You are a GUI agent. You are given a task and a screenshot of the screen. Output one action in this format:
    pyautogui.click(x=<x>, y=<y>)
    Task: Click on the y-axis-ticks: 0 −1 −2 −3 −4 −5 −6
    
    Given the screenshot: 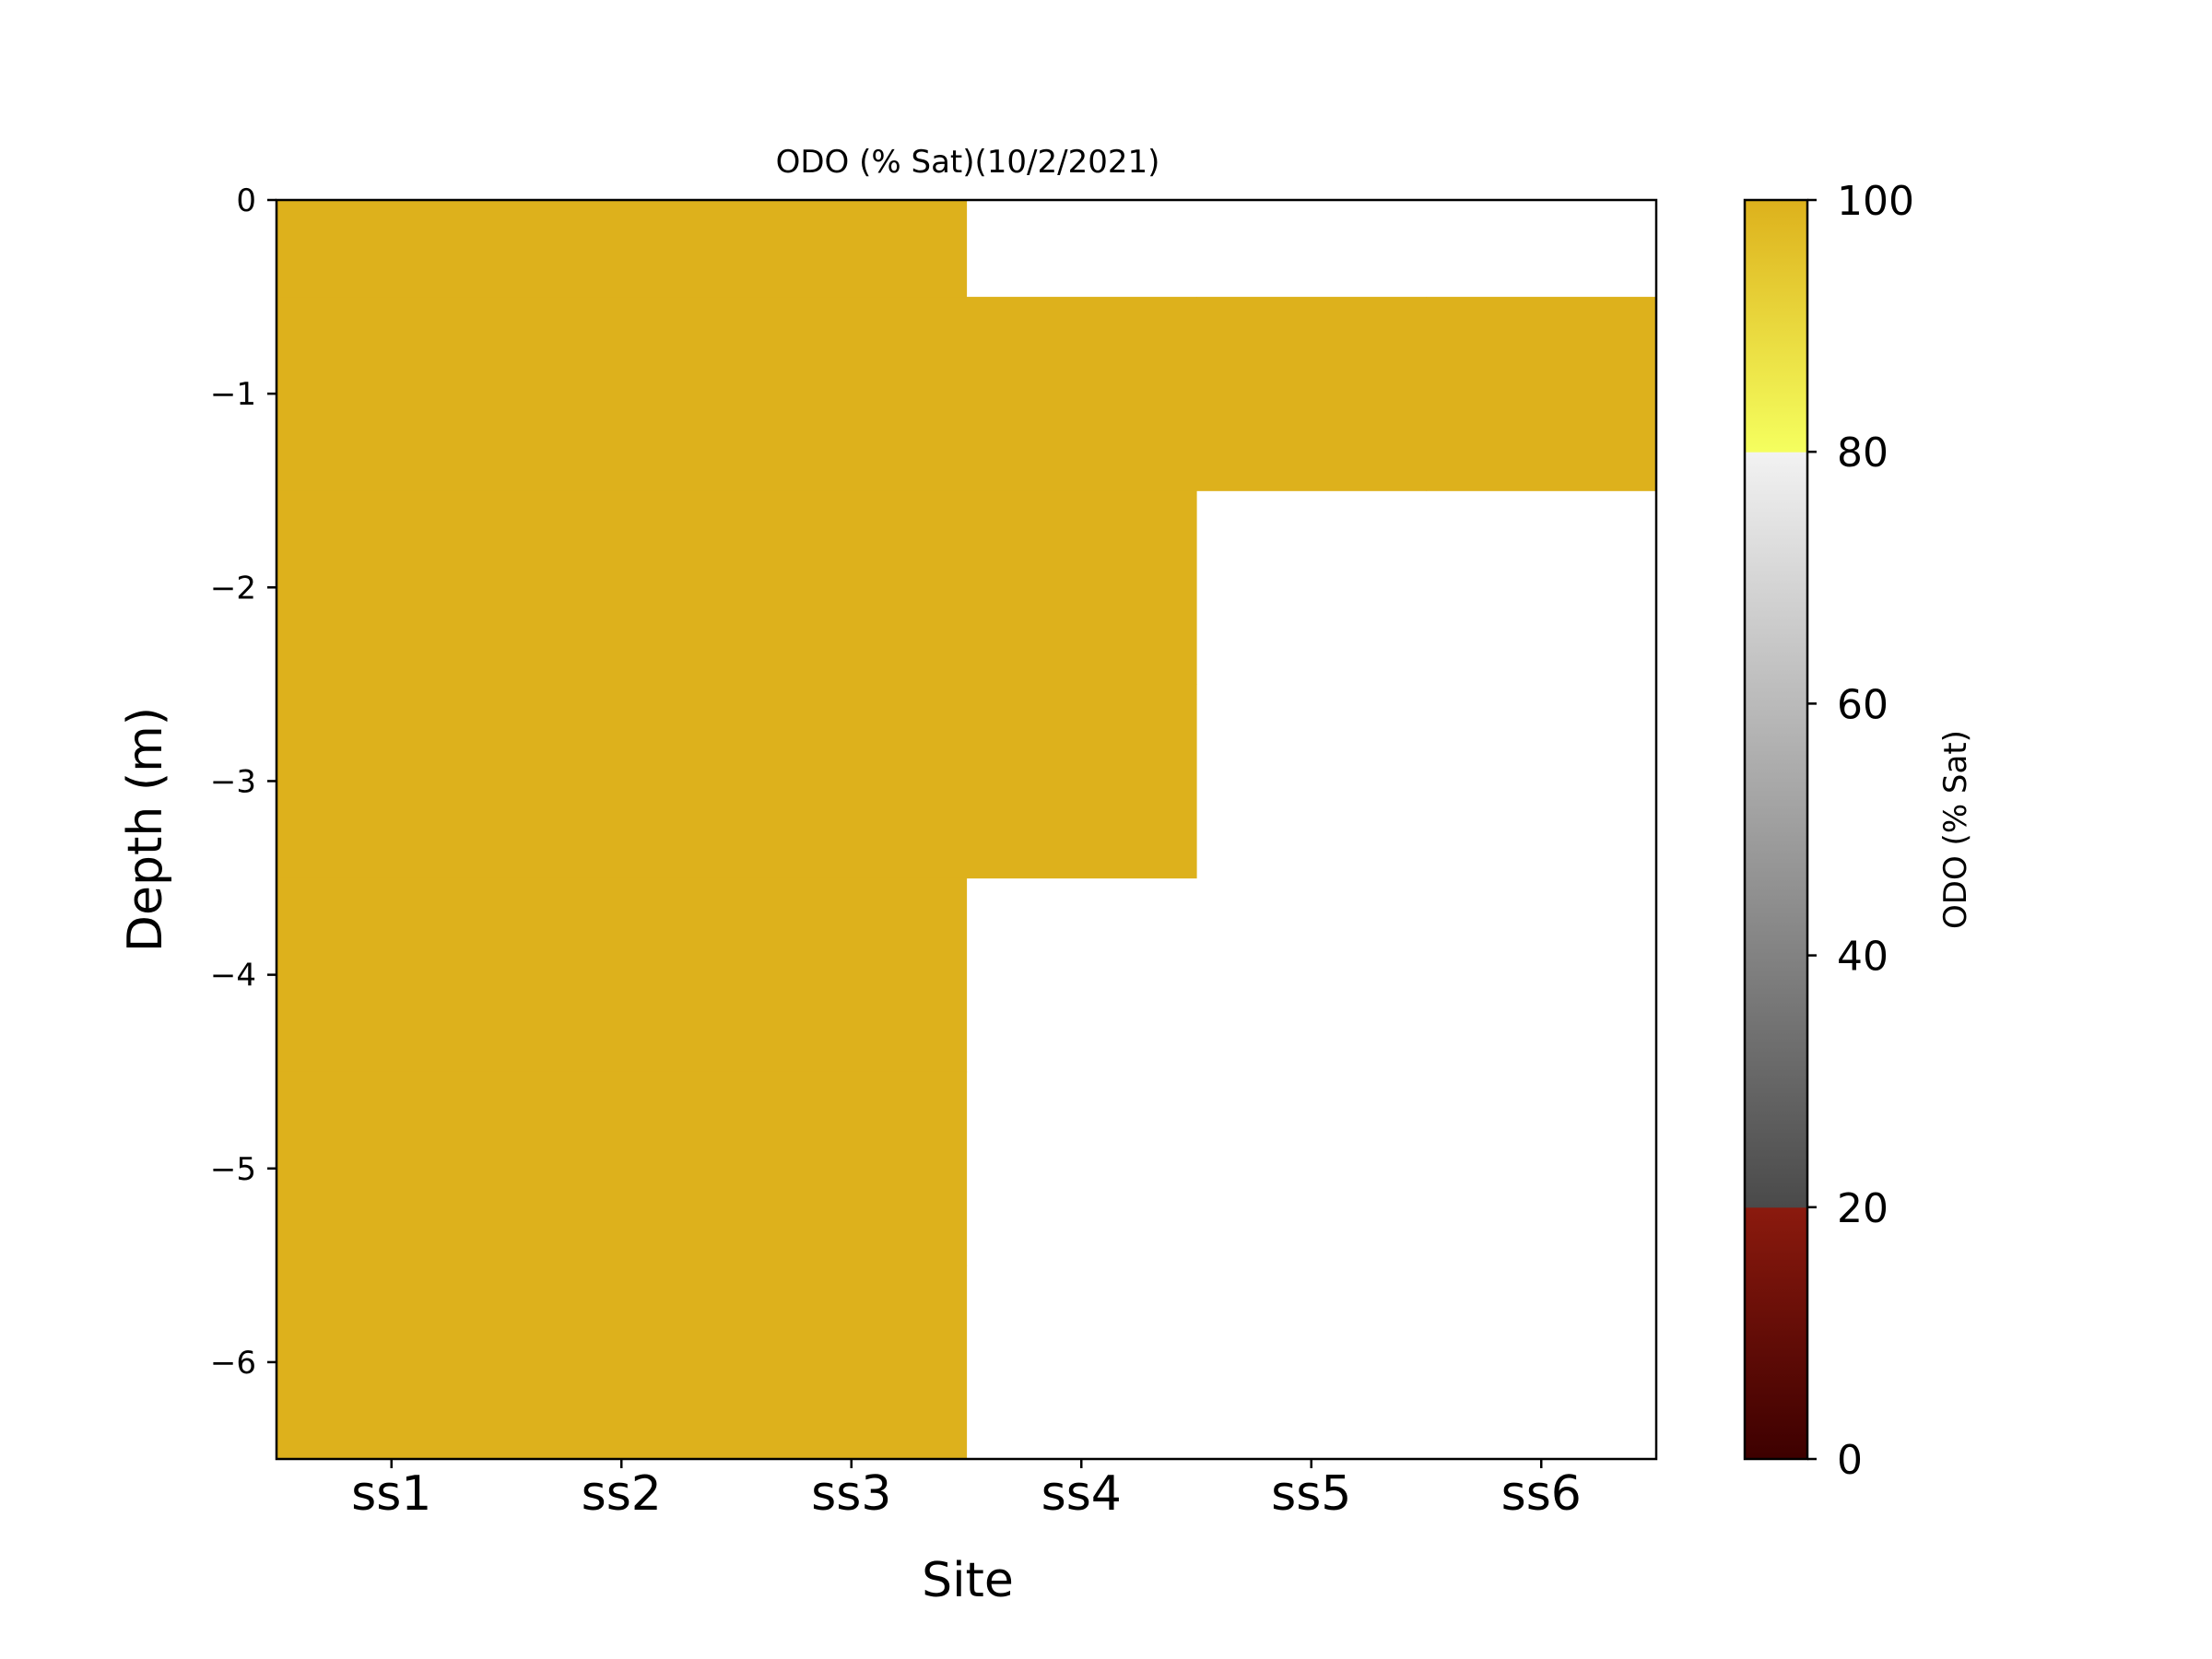 What is the action you would take?
    pyautogui.click(x=243, y=782)
    